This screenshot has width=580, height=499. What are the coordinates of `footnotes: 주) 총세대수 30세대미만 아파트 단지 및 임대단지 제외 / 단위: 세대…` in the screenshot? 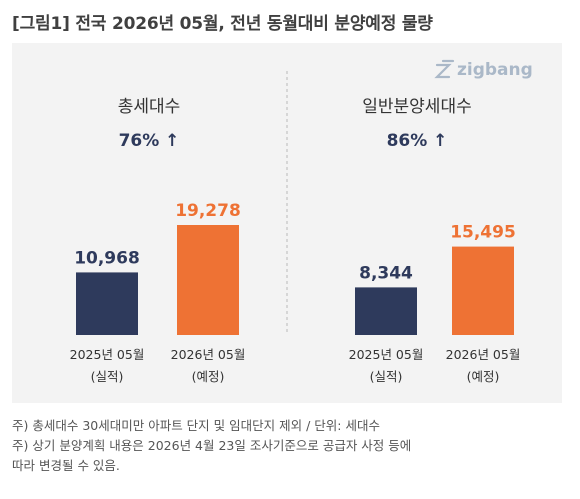 It's located at (292, 446).